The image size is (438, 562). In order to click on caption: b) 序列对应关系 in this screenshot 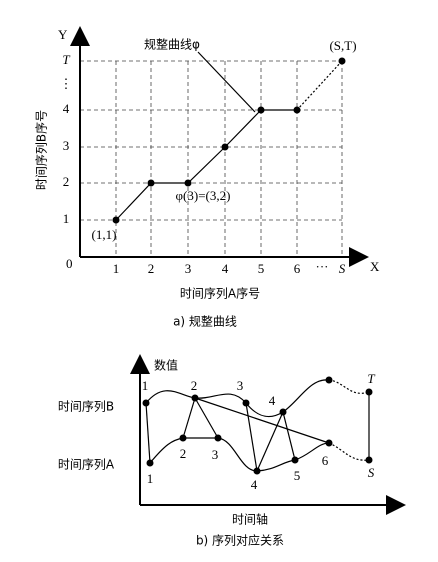, I will do `click(240, 540)`.